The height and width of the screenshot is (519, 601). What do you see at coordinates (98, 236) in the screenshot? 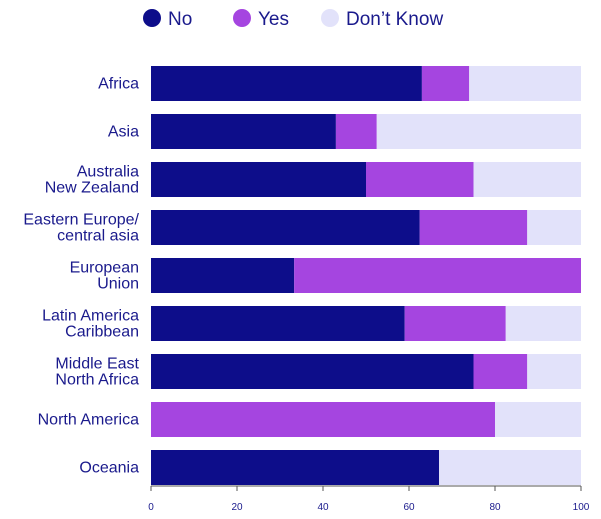
I see `category-label: central asia` at bounding box center [98, 236].